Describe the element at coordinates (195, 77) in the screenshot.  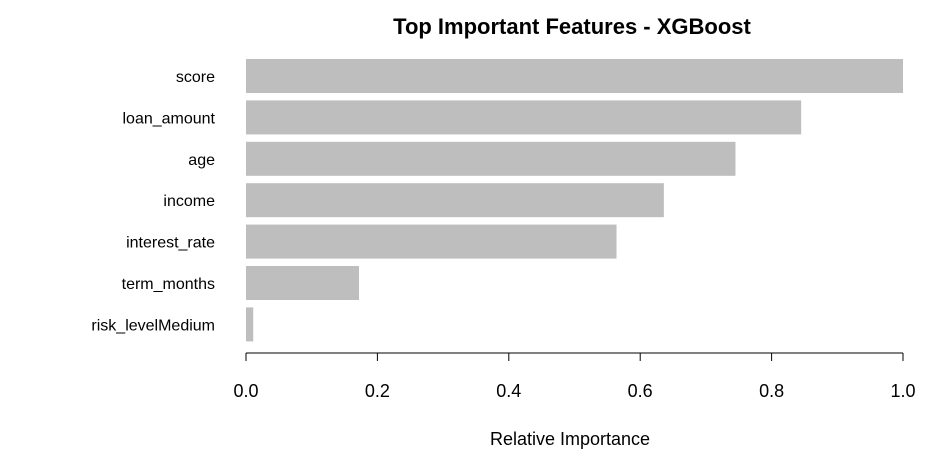
I see `category-label: score` at that location.